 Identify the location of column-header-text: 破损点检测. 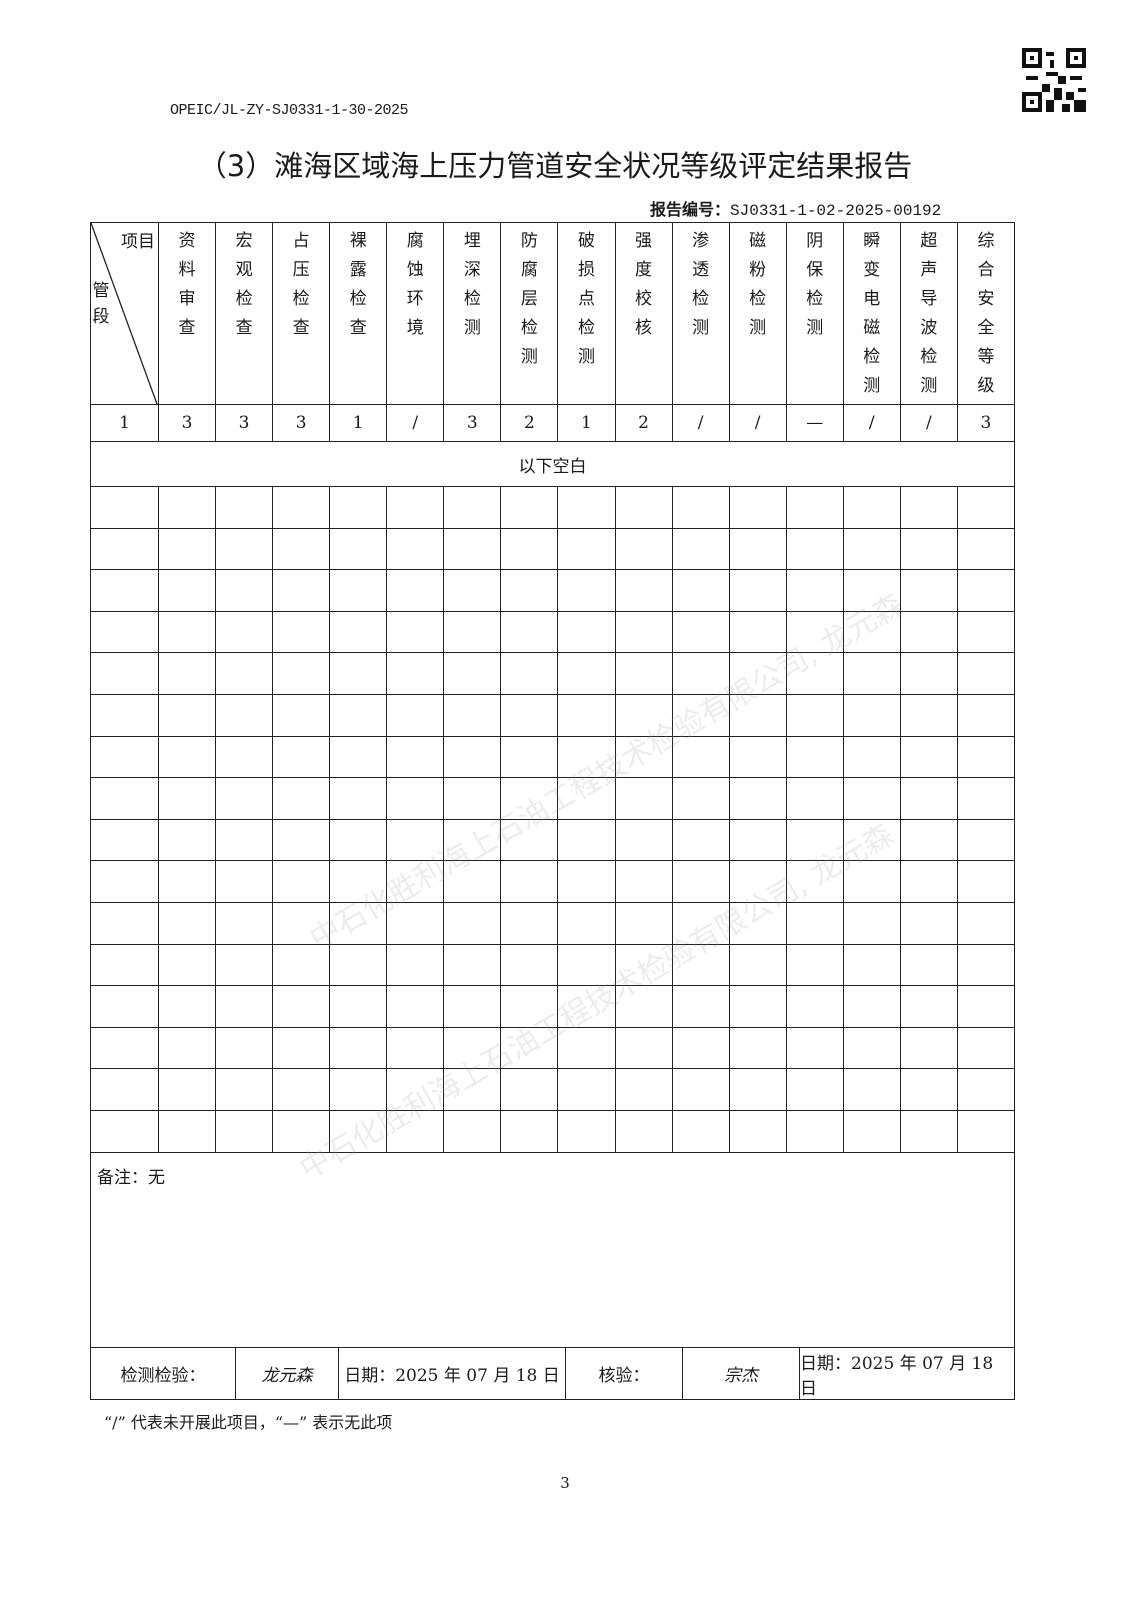
(586, 299).